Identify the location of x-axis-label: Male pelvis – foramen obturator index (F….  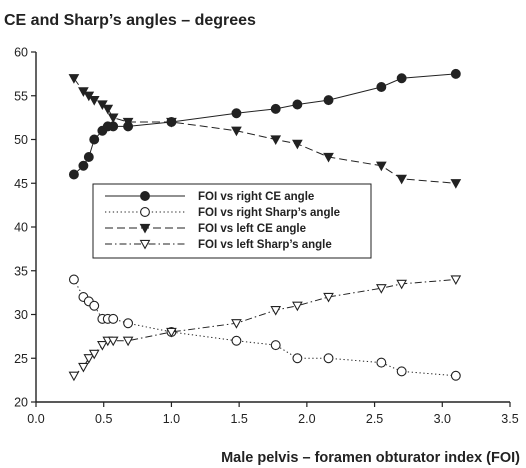
(370, 458).